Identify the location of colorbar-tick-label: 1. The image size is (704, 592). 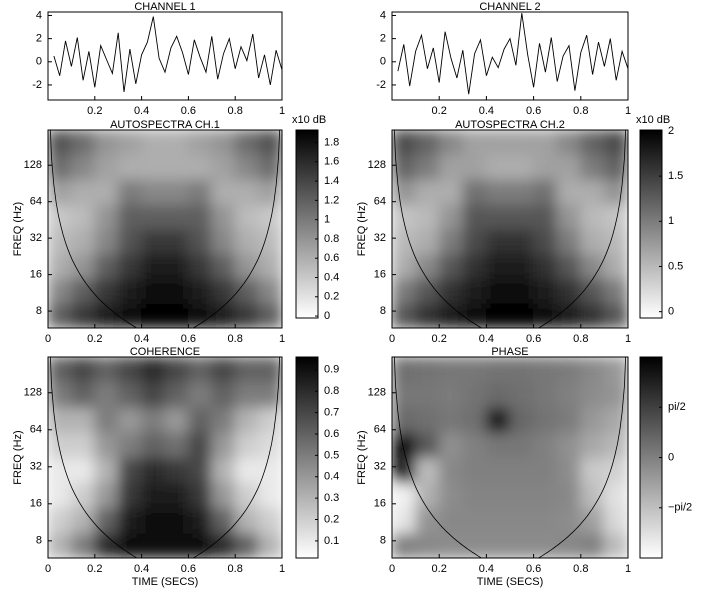
(327, 220).